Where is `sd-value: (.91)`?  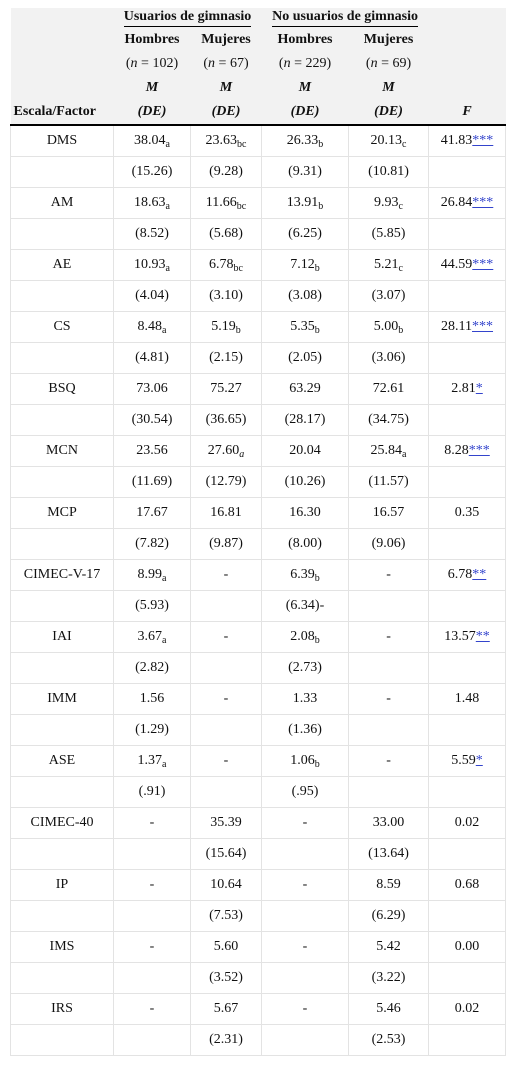
sd-value: (.91) is located at coordinates (152, 792).